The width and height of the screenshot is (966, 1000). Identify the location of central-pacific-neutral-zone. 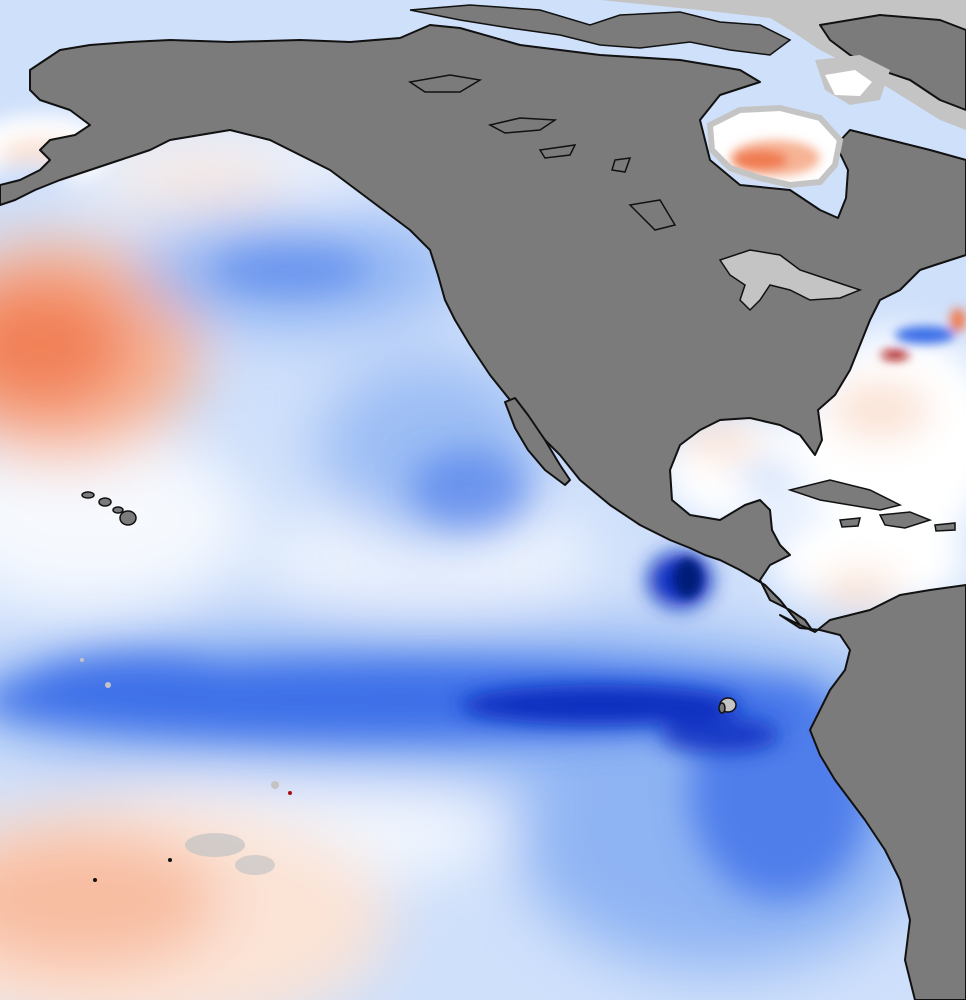
(430, 560).